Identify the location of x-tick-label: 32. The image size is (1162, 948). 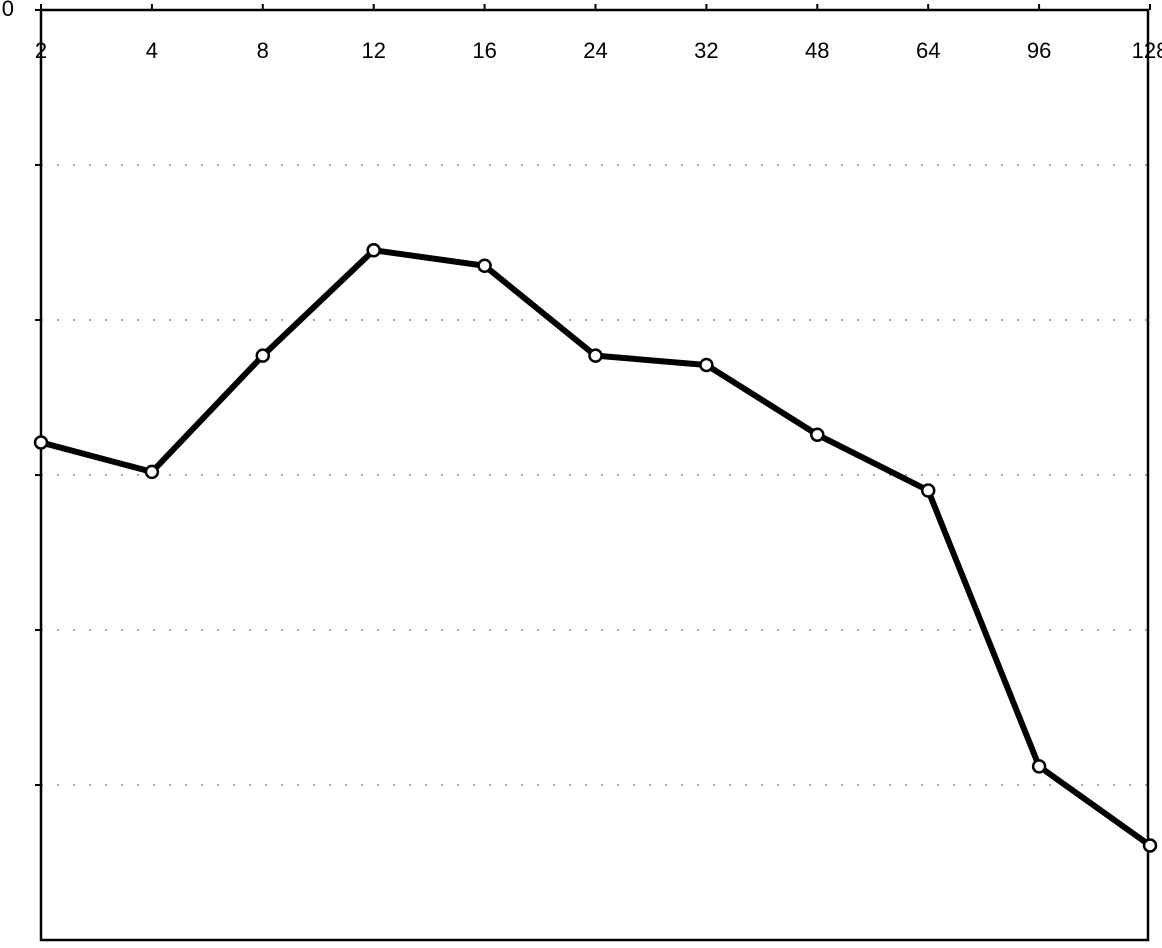
(706, 50).